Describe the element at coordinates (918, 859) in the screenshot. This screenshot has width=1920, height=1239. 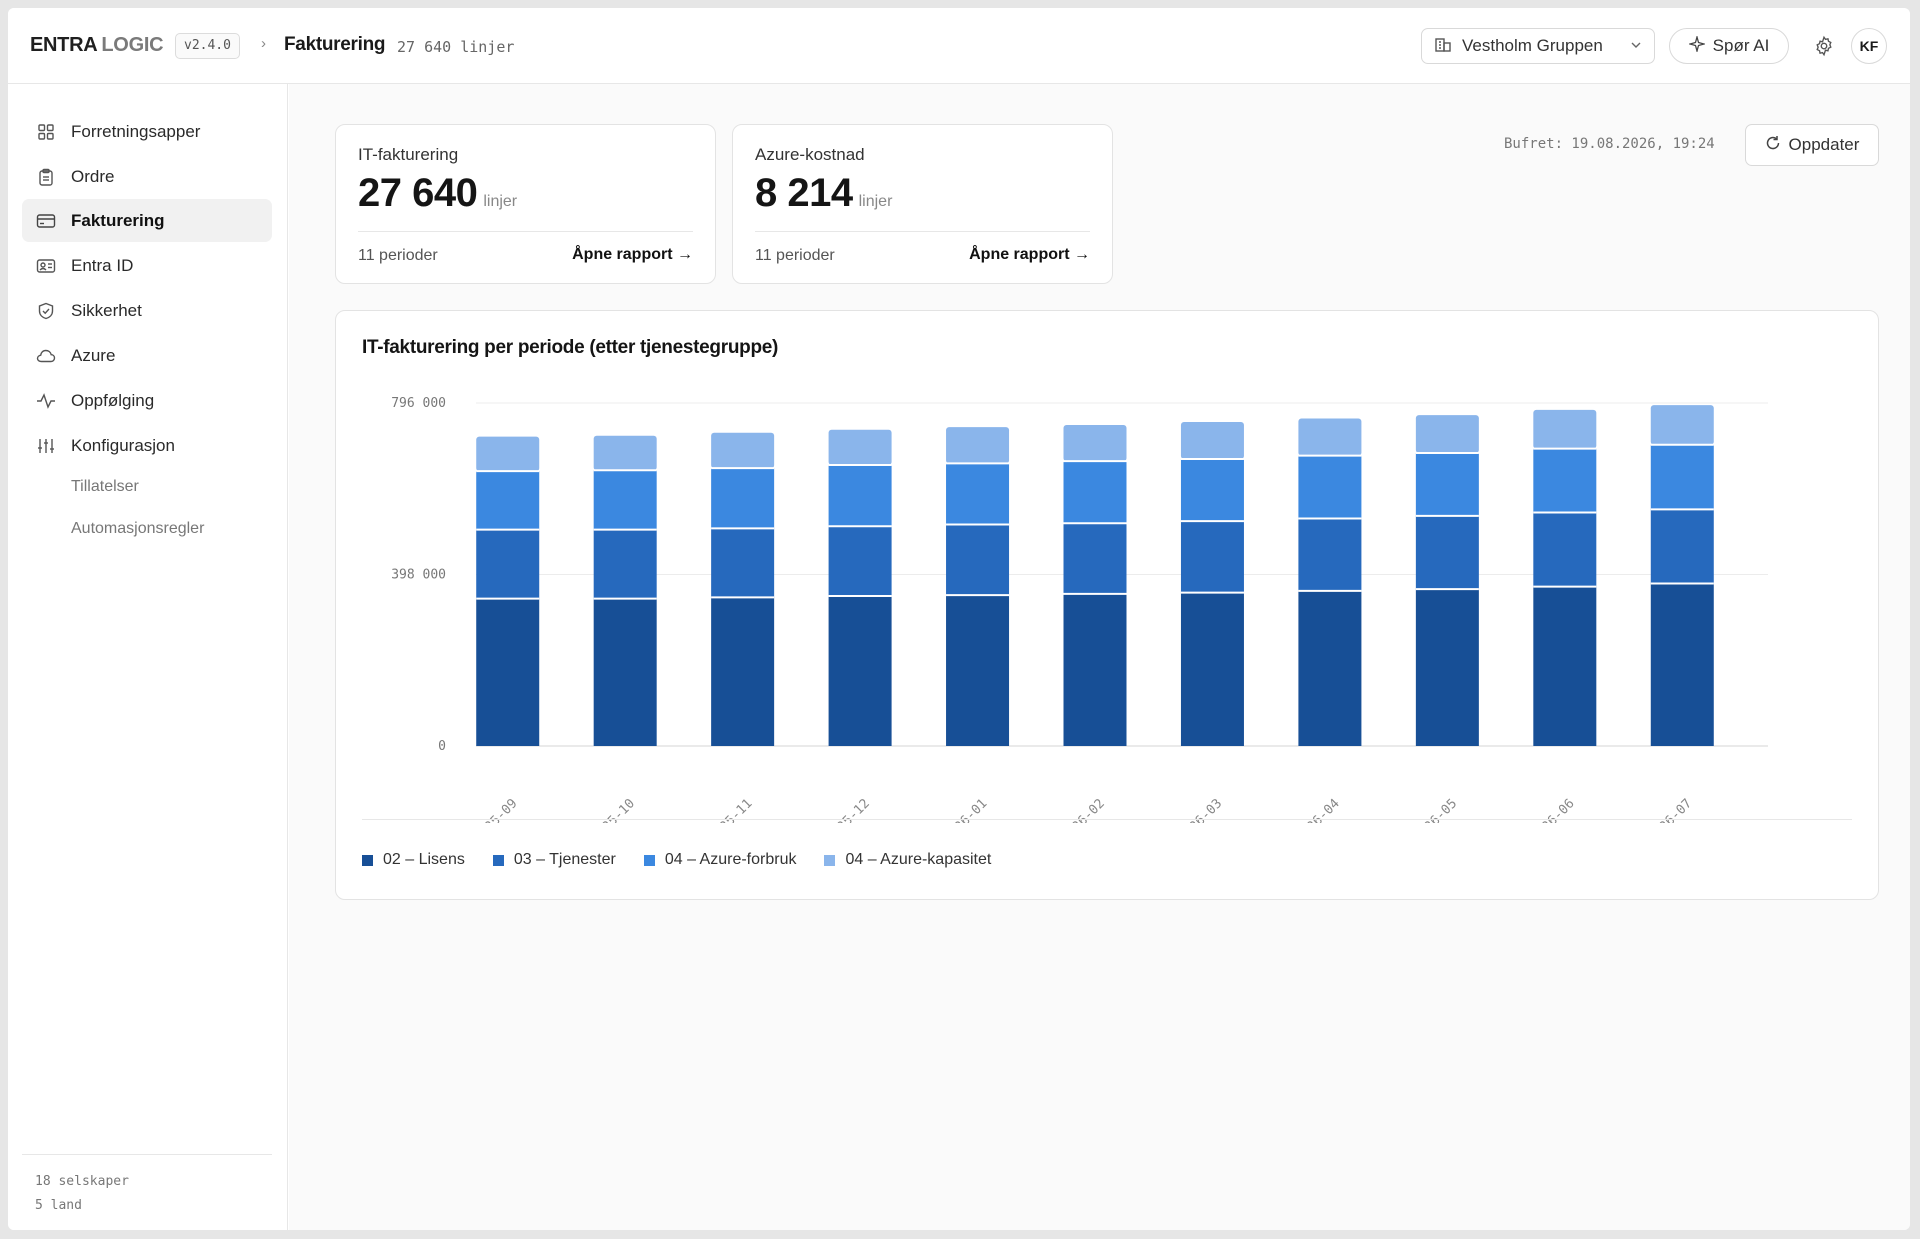
I see `legend-label: 04 – Azure-kapasitet` at that location.